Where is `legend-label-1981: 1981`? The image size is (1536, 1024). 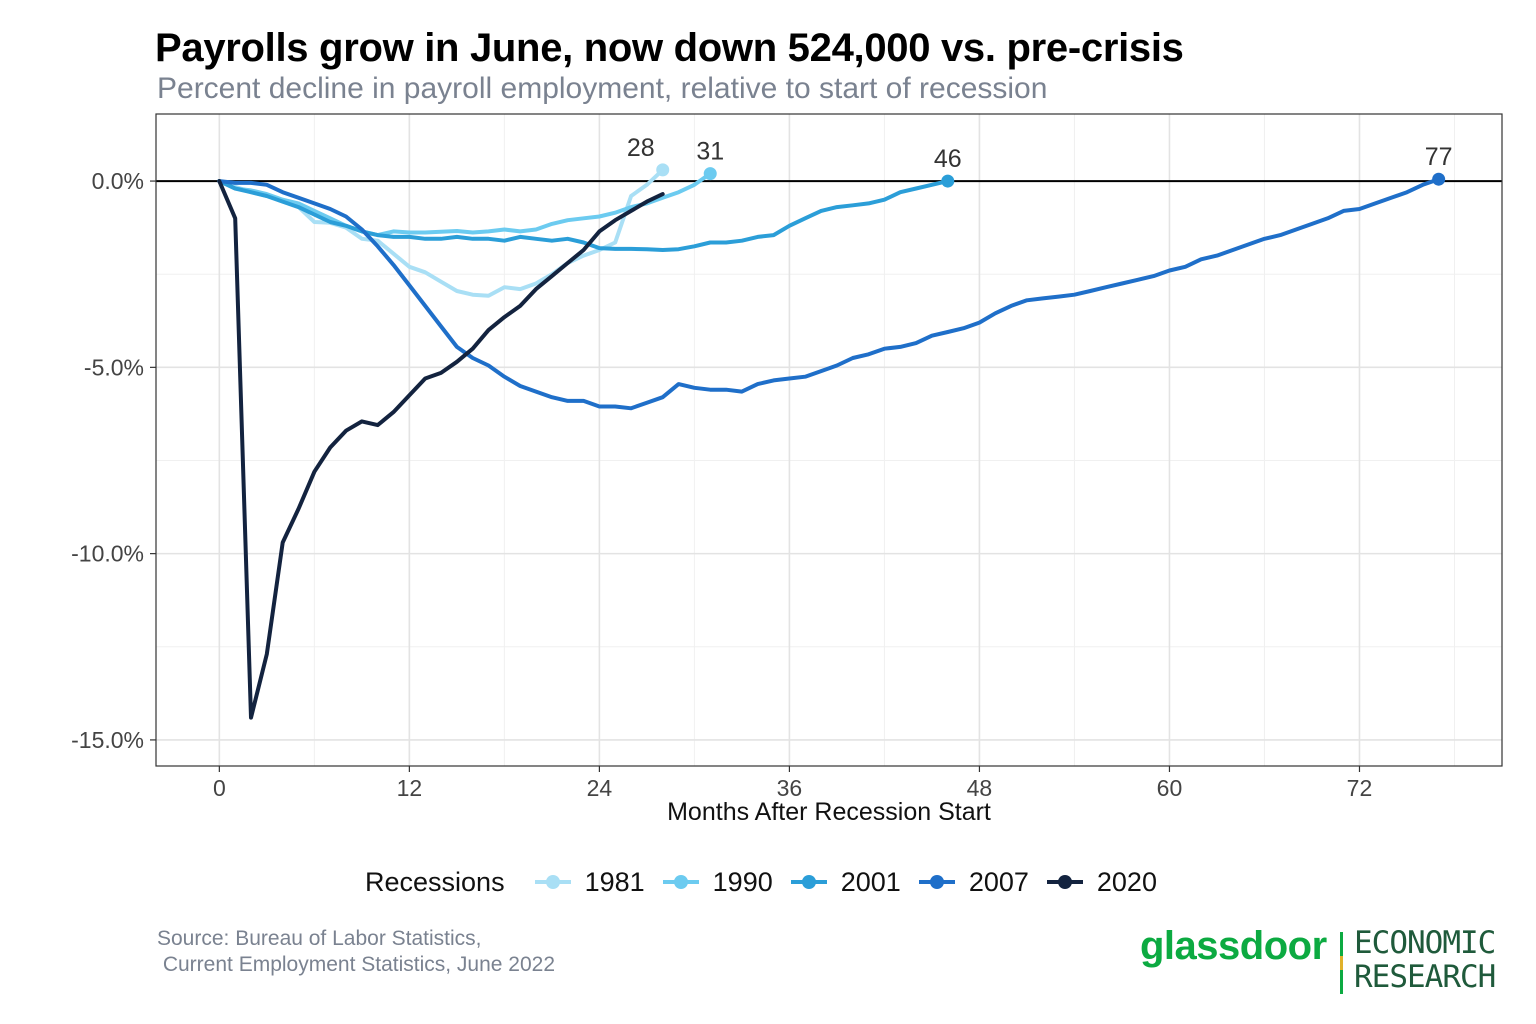
legend-label-1981: 1981 is located at coordinates (614, 881).